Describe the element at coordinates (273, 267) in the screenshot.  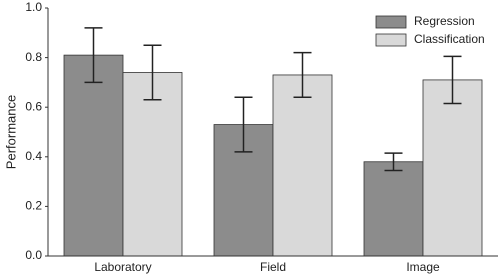
I see `x-tick-label: Field` at that location.